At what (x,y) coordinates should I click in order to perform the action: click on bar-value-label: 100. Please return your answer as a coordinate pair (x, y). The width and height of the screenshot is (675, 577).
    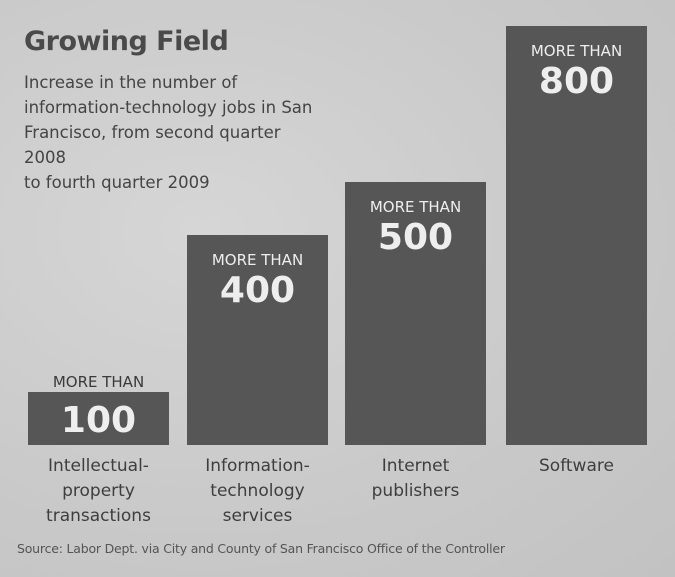
    Looking at the image, I should click on (98, 420).